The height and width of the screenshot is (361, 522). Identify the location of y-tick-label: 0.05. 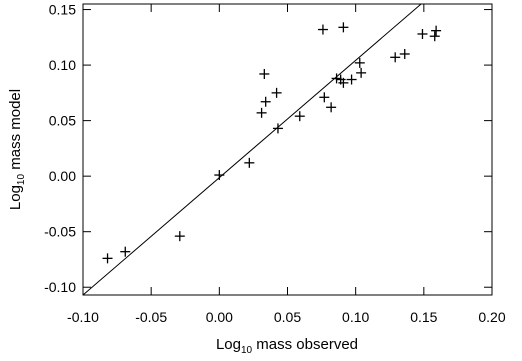
(62, 121).